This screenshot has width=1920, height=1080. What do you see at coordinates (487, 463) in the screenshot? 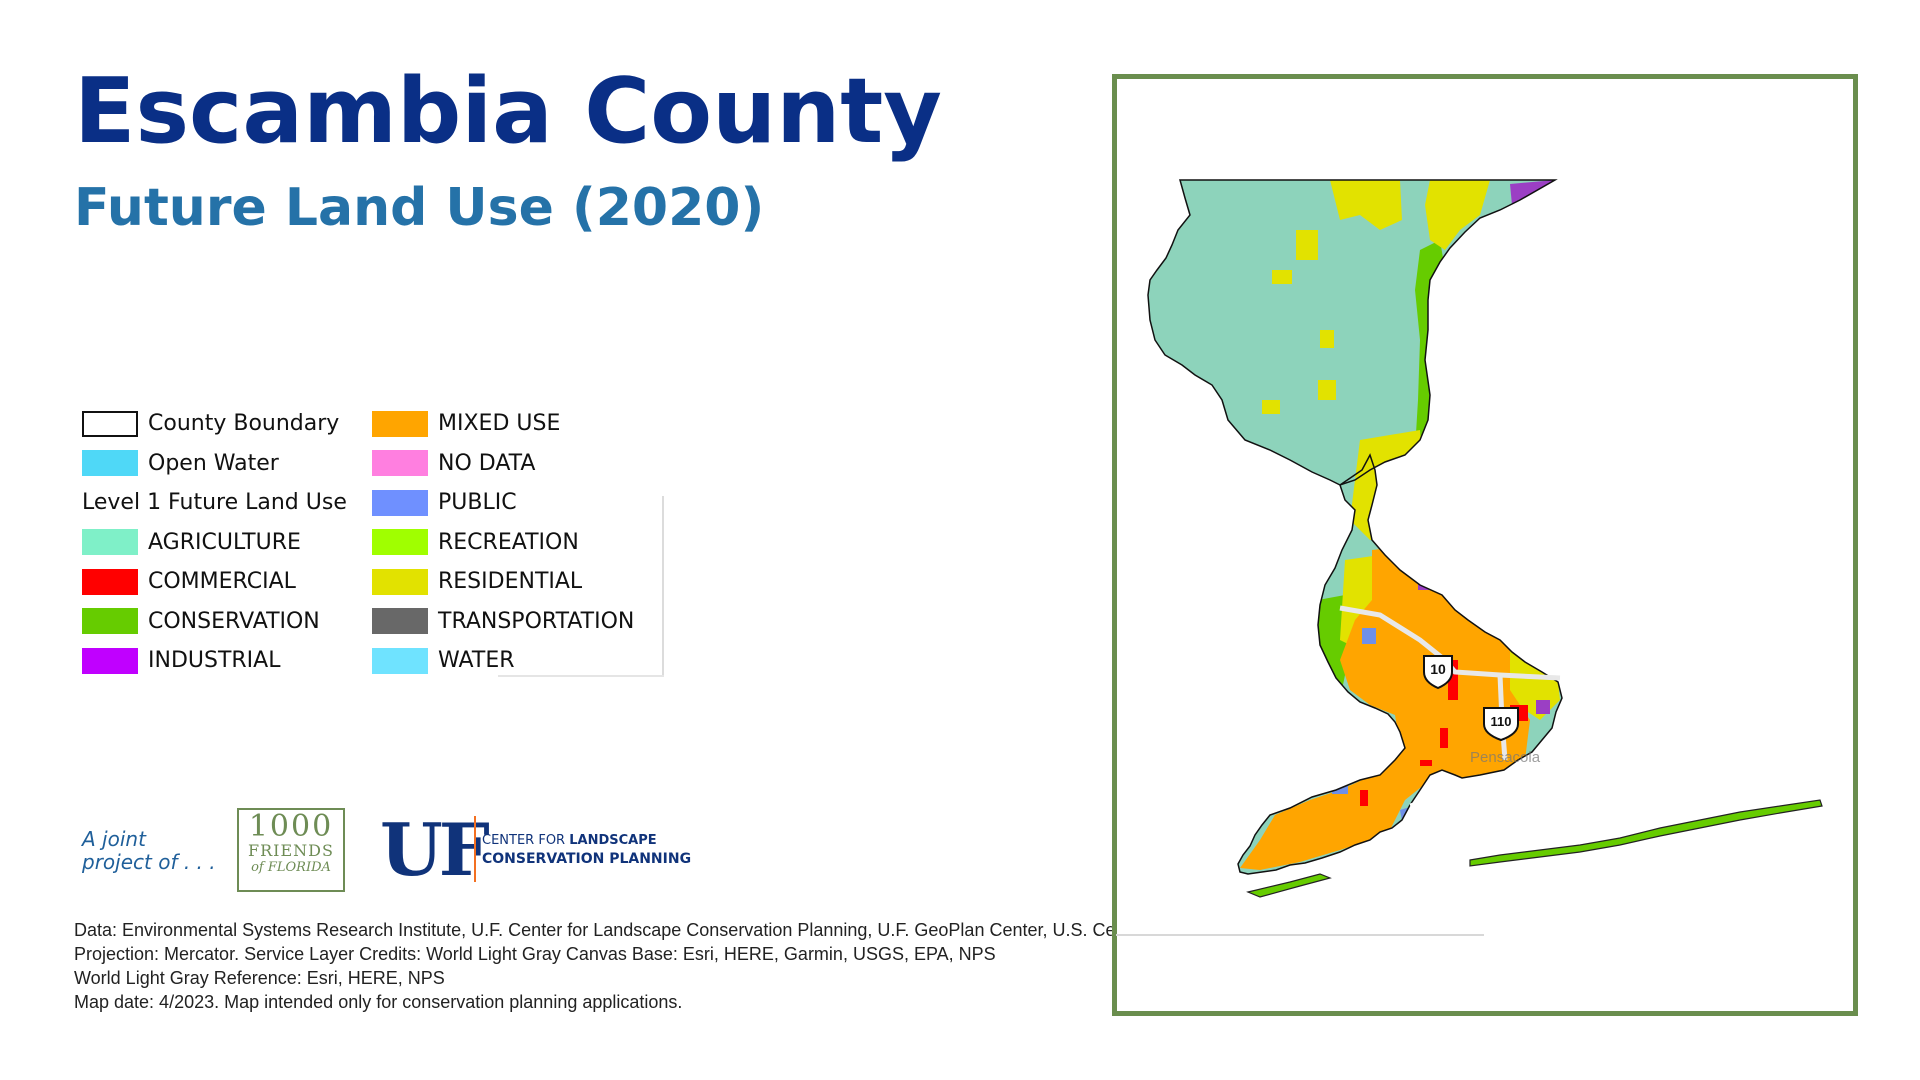
I see `legend-label: NO DATA` at bounding box center [487, 463].